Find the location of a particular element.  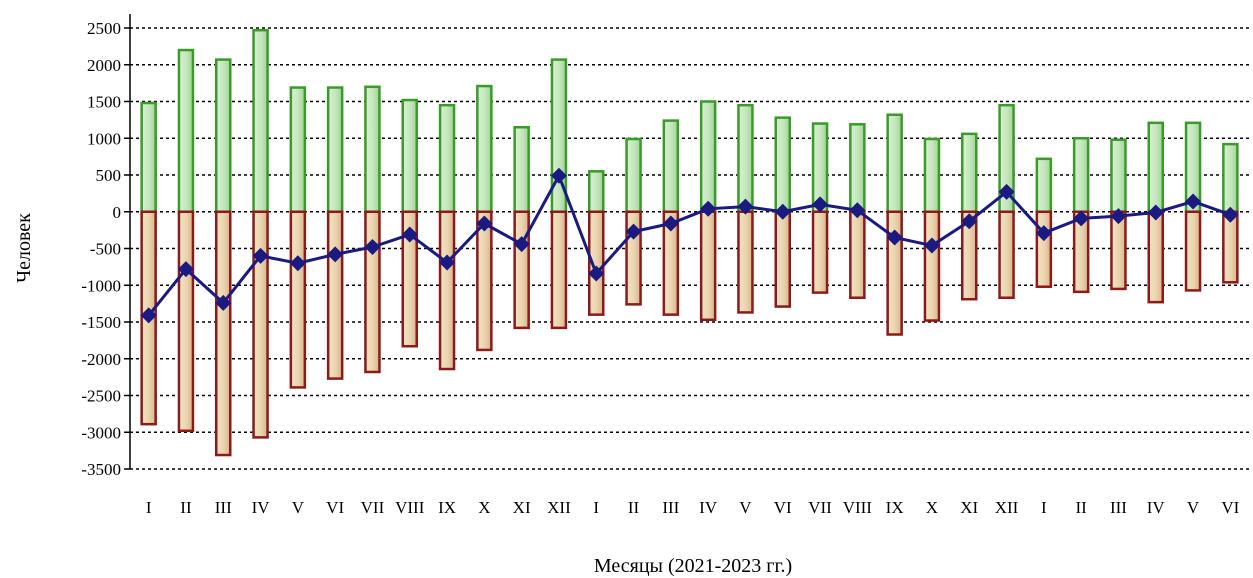

y-axis-title: Человек is located at coordinates (24, 248).